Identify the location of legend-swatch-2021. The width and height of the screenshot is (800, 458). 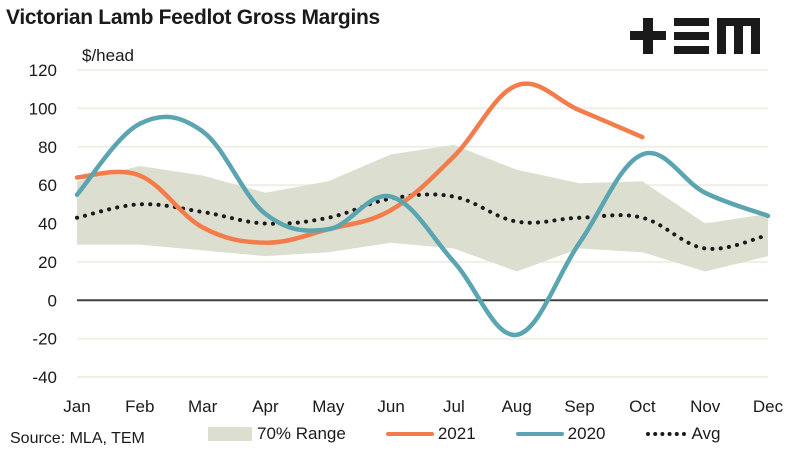
(409, 434).